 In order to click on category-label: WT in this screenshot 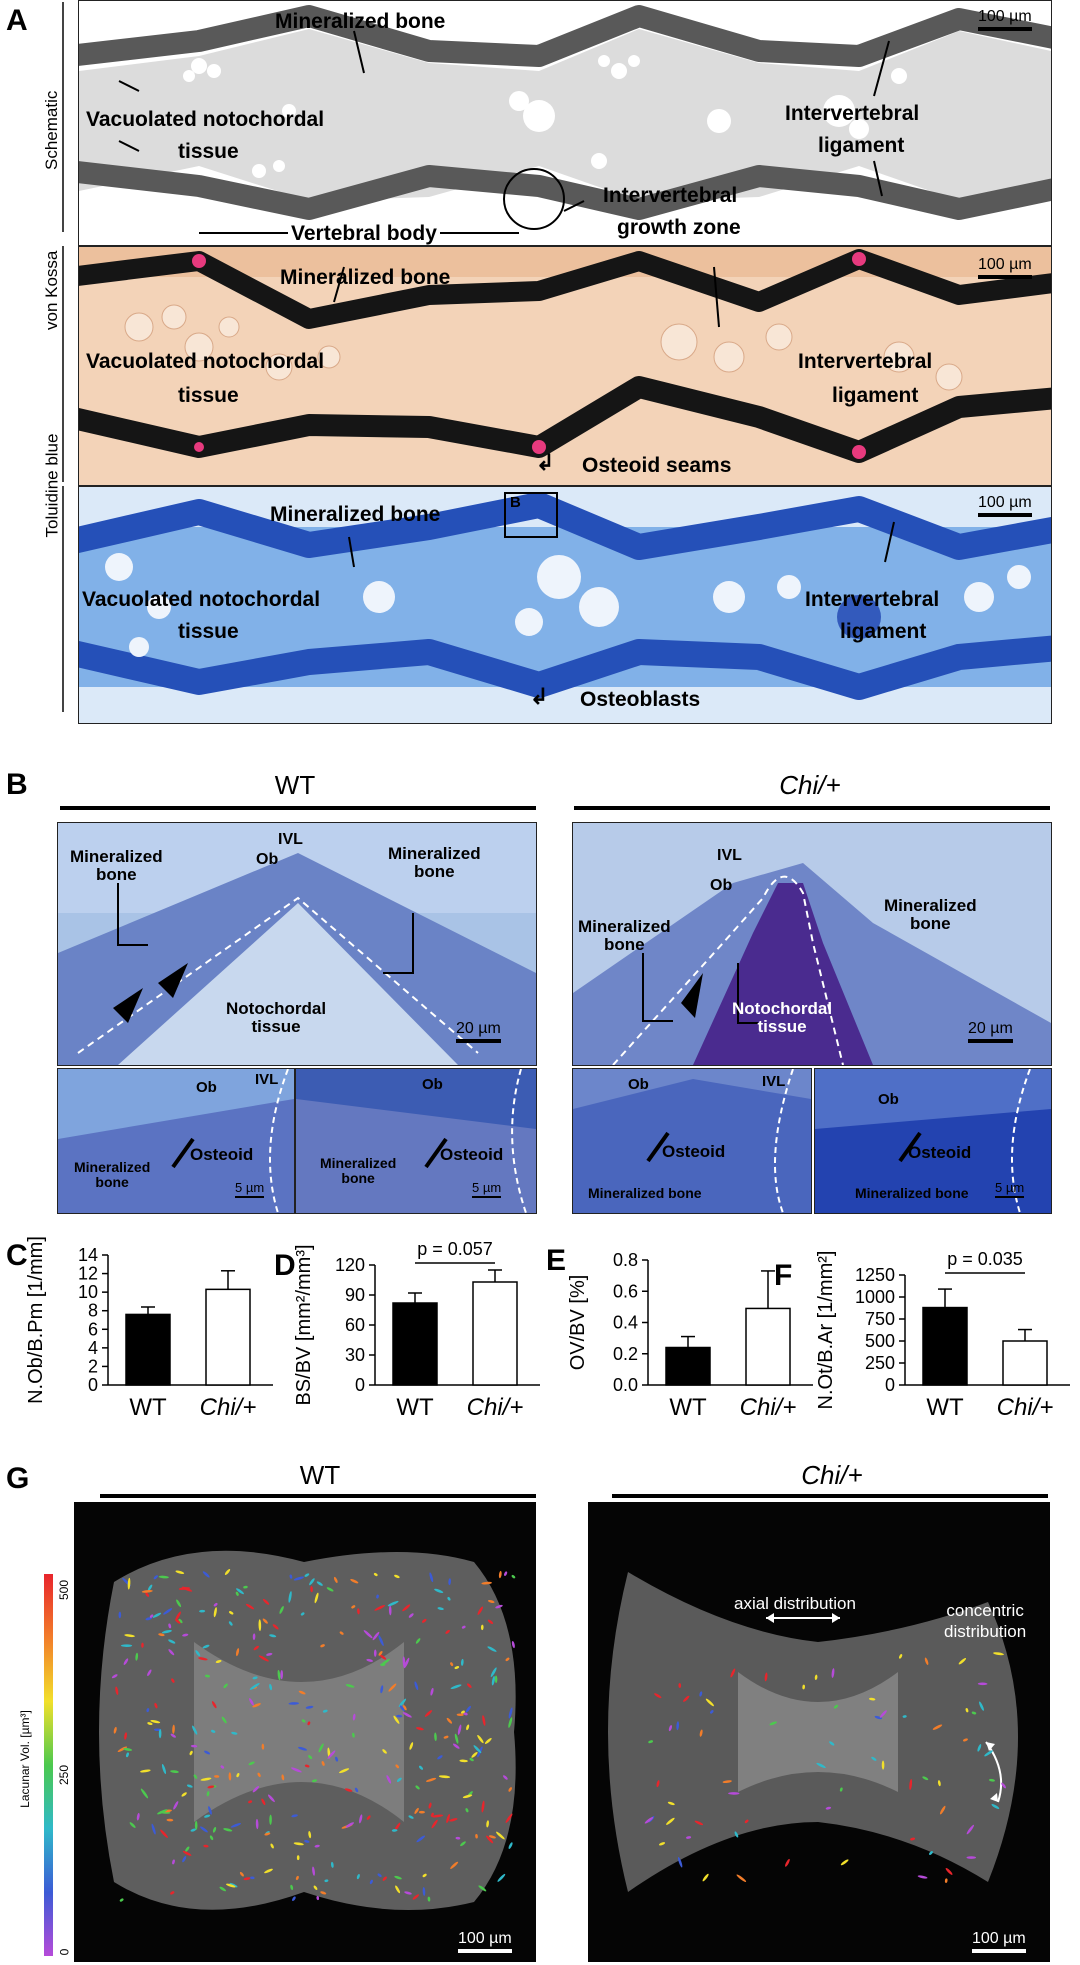, I will do `click(148, 1407)`.